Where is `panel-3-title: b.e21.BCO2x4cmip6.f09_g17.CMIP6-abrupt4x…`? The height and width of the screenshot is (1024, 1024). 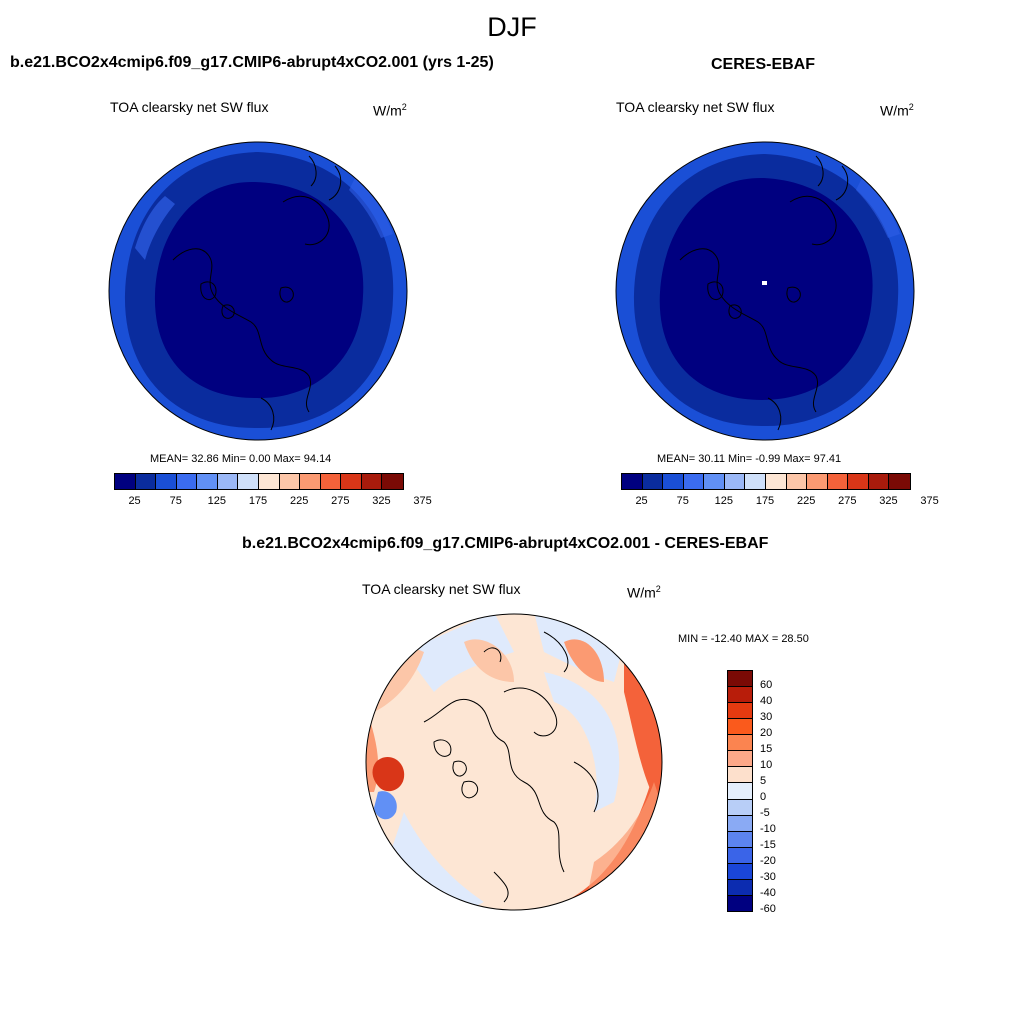 panel-3-title: b.e21.BCO2x4cmip6.f09_g17.CMIP6-abrupt4x… is located at coordinates (505, 543).